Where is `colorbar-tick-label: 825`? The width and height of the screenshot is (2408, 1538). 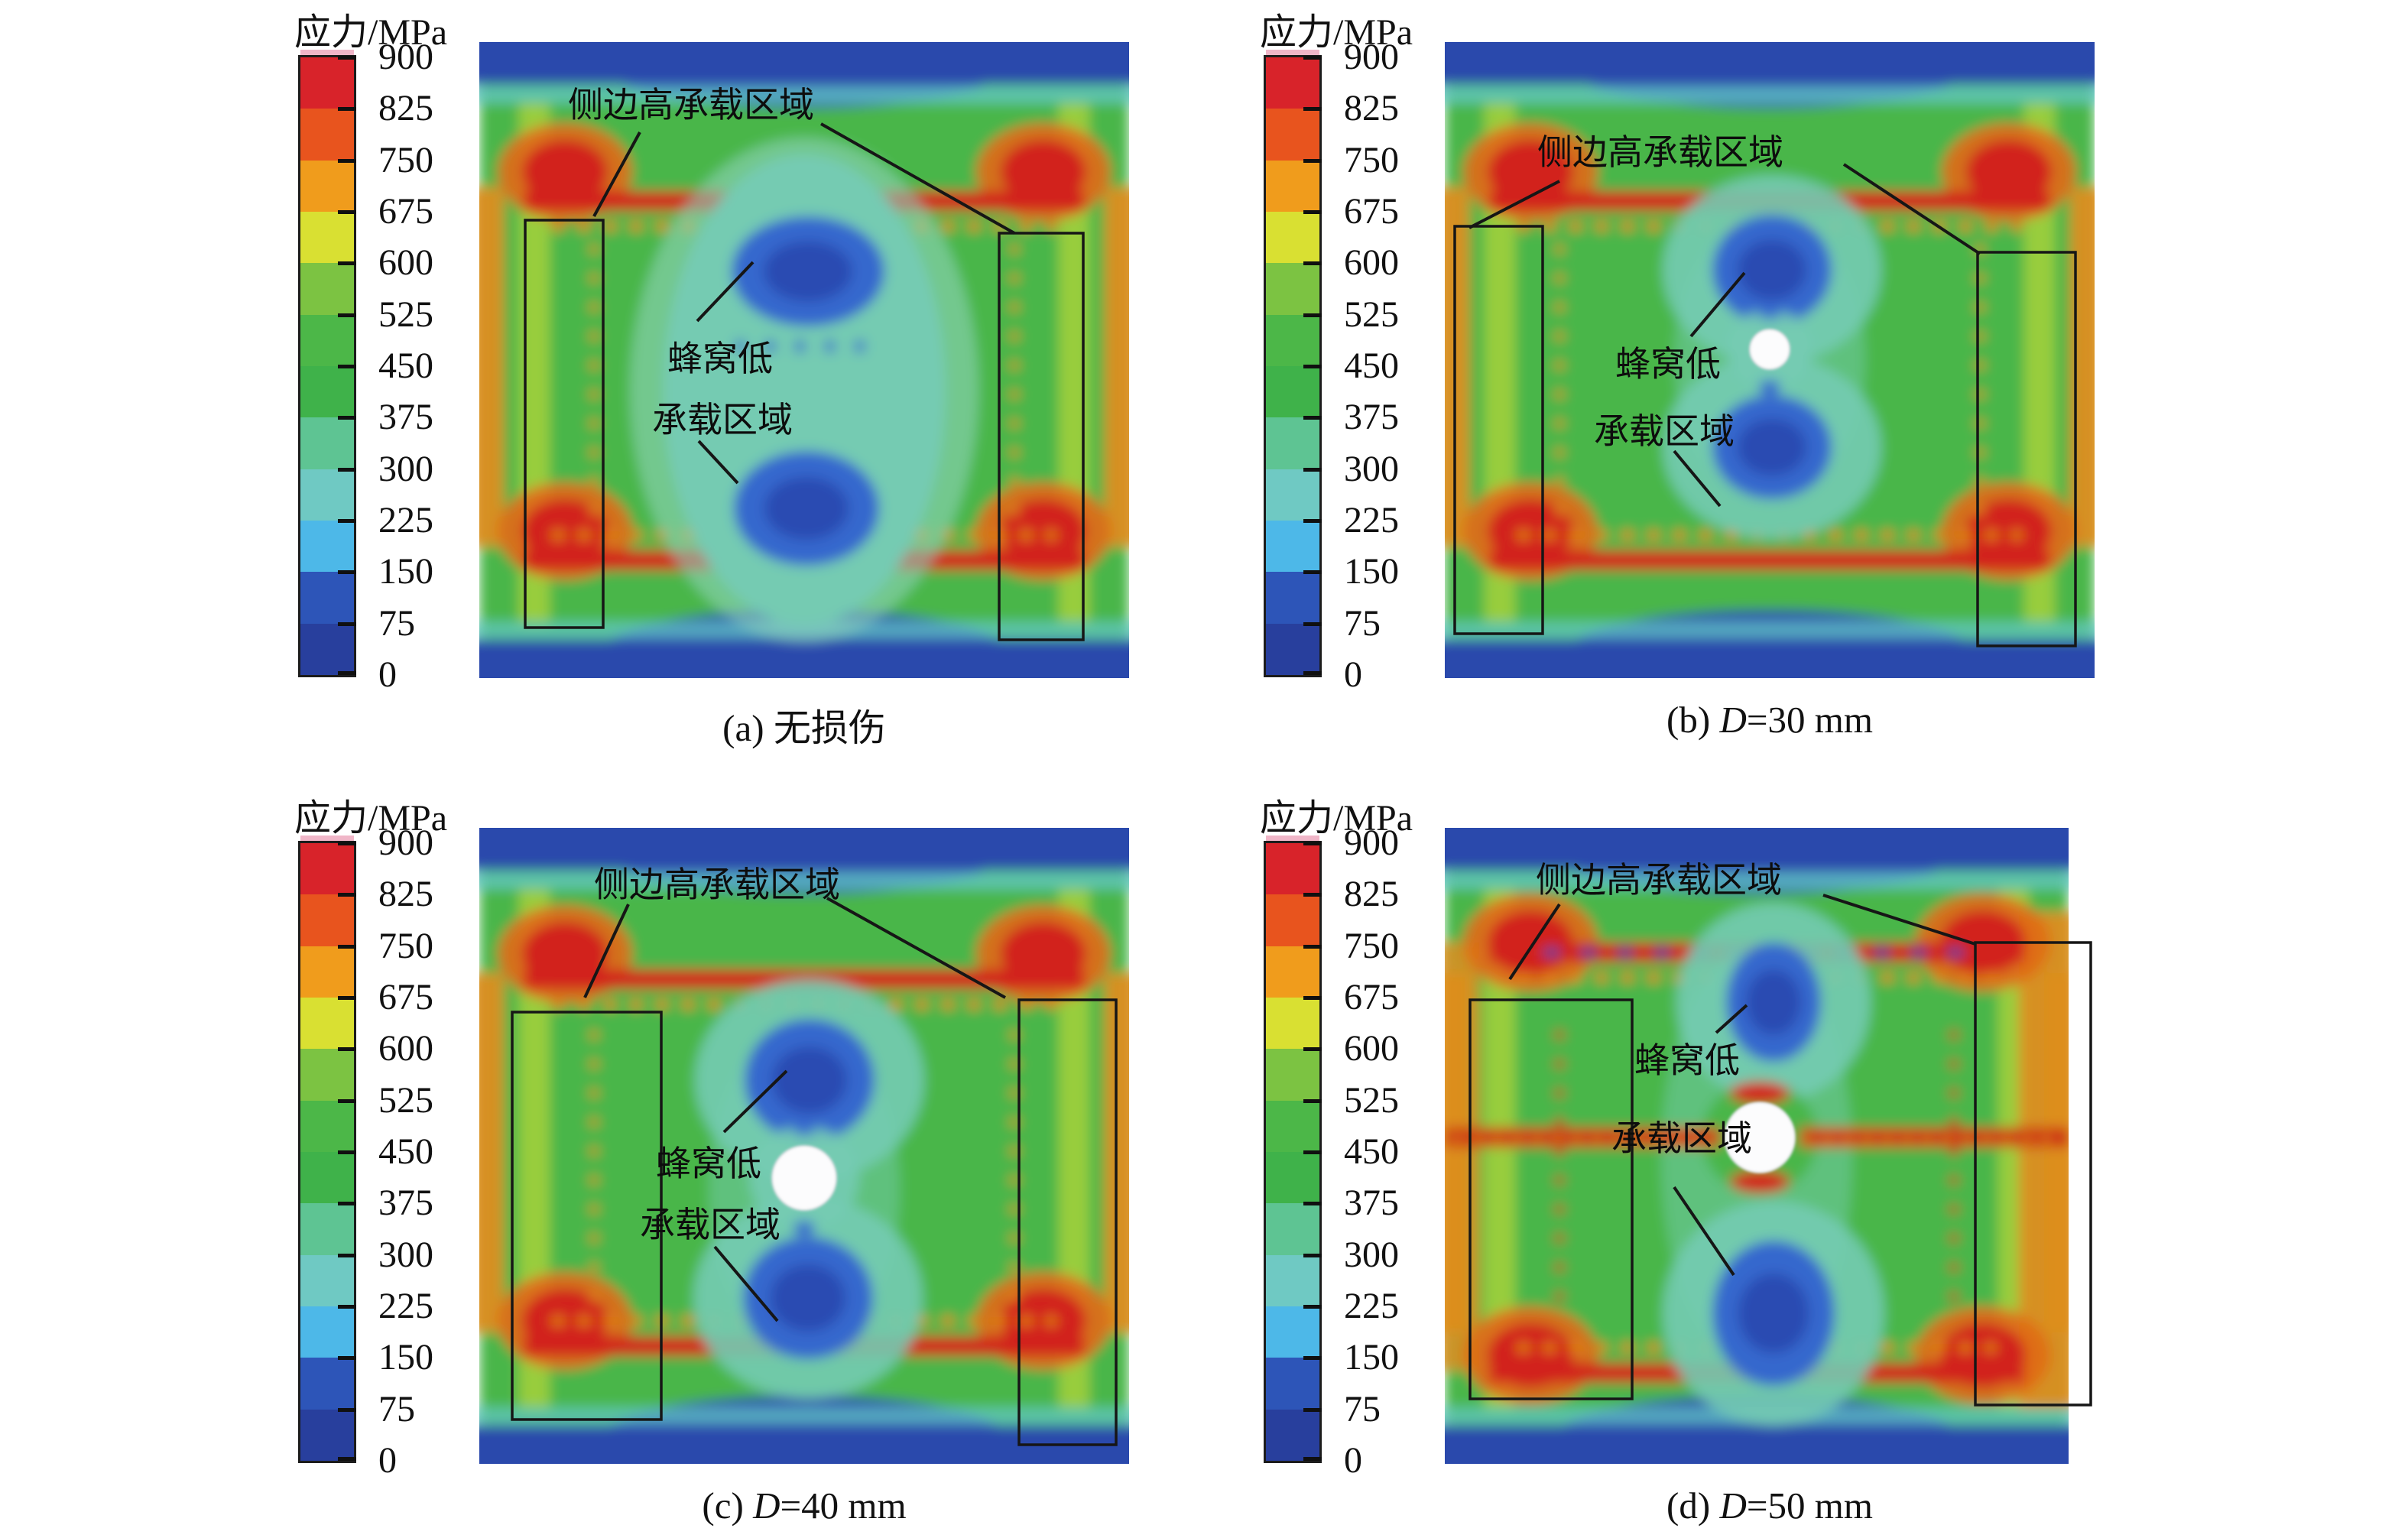 colorbar-tick-label: 825 is located at coordinates (1372, 894).